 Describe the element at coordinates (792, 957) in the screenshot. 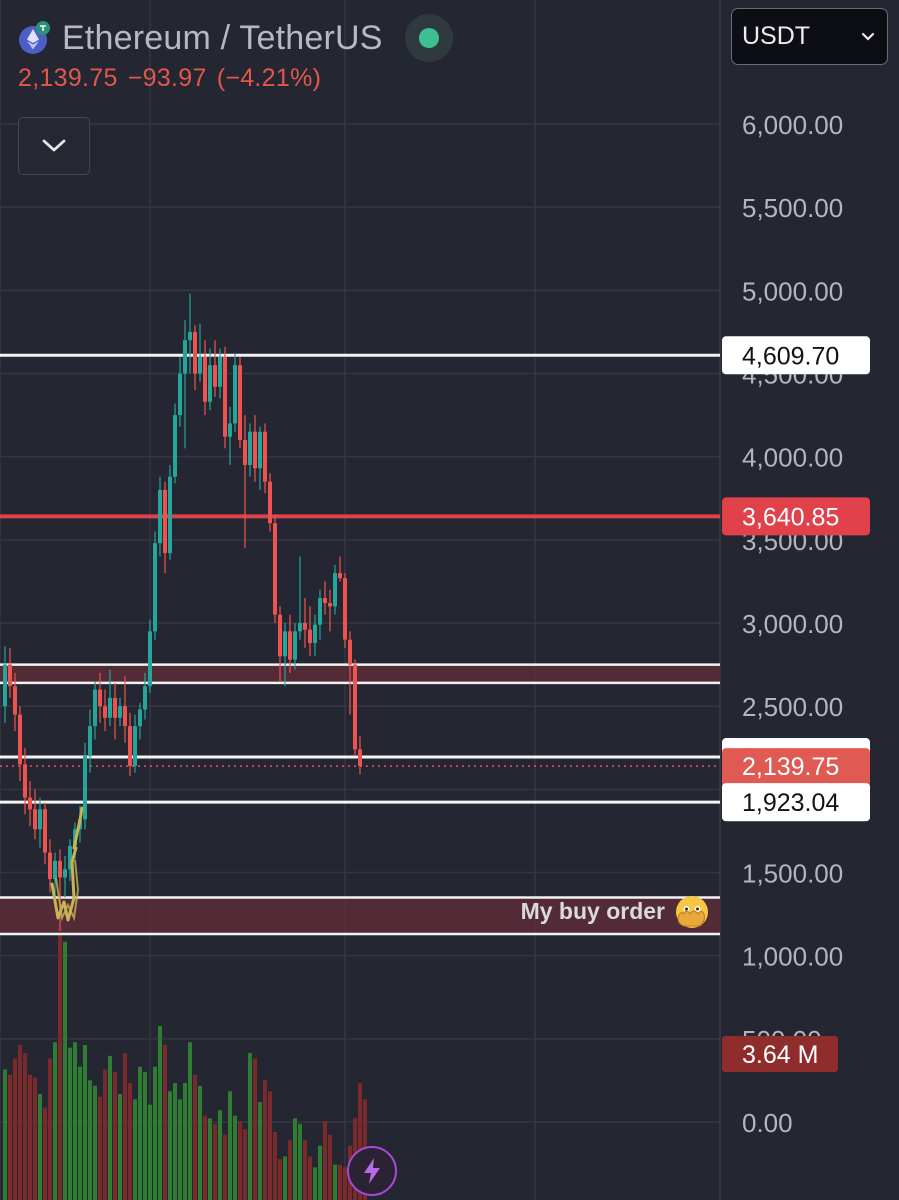

I see `axis-tick-label: 1,000.00` at that location.